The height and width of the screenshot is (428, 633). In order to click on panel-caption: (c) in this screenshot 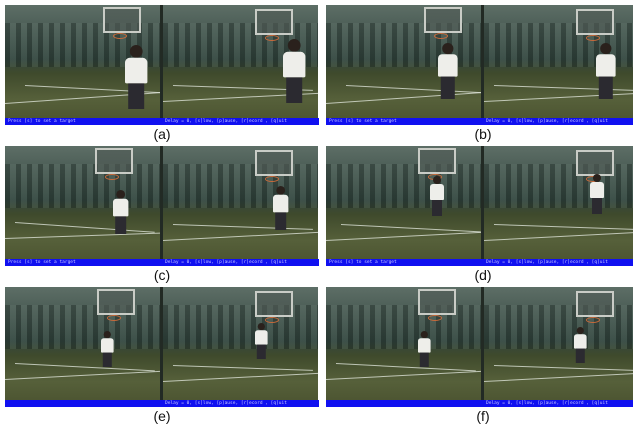, I will do `click(162, 275)`.